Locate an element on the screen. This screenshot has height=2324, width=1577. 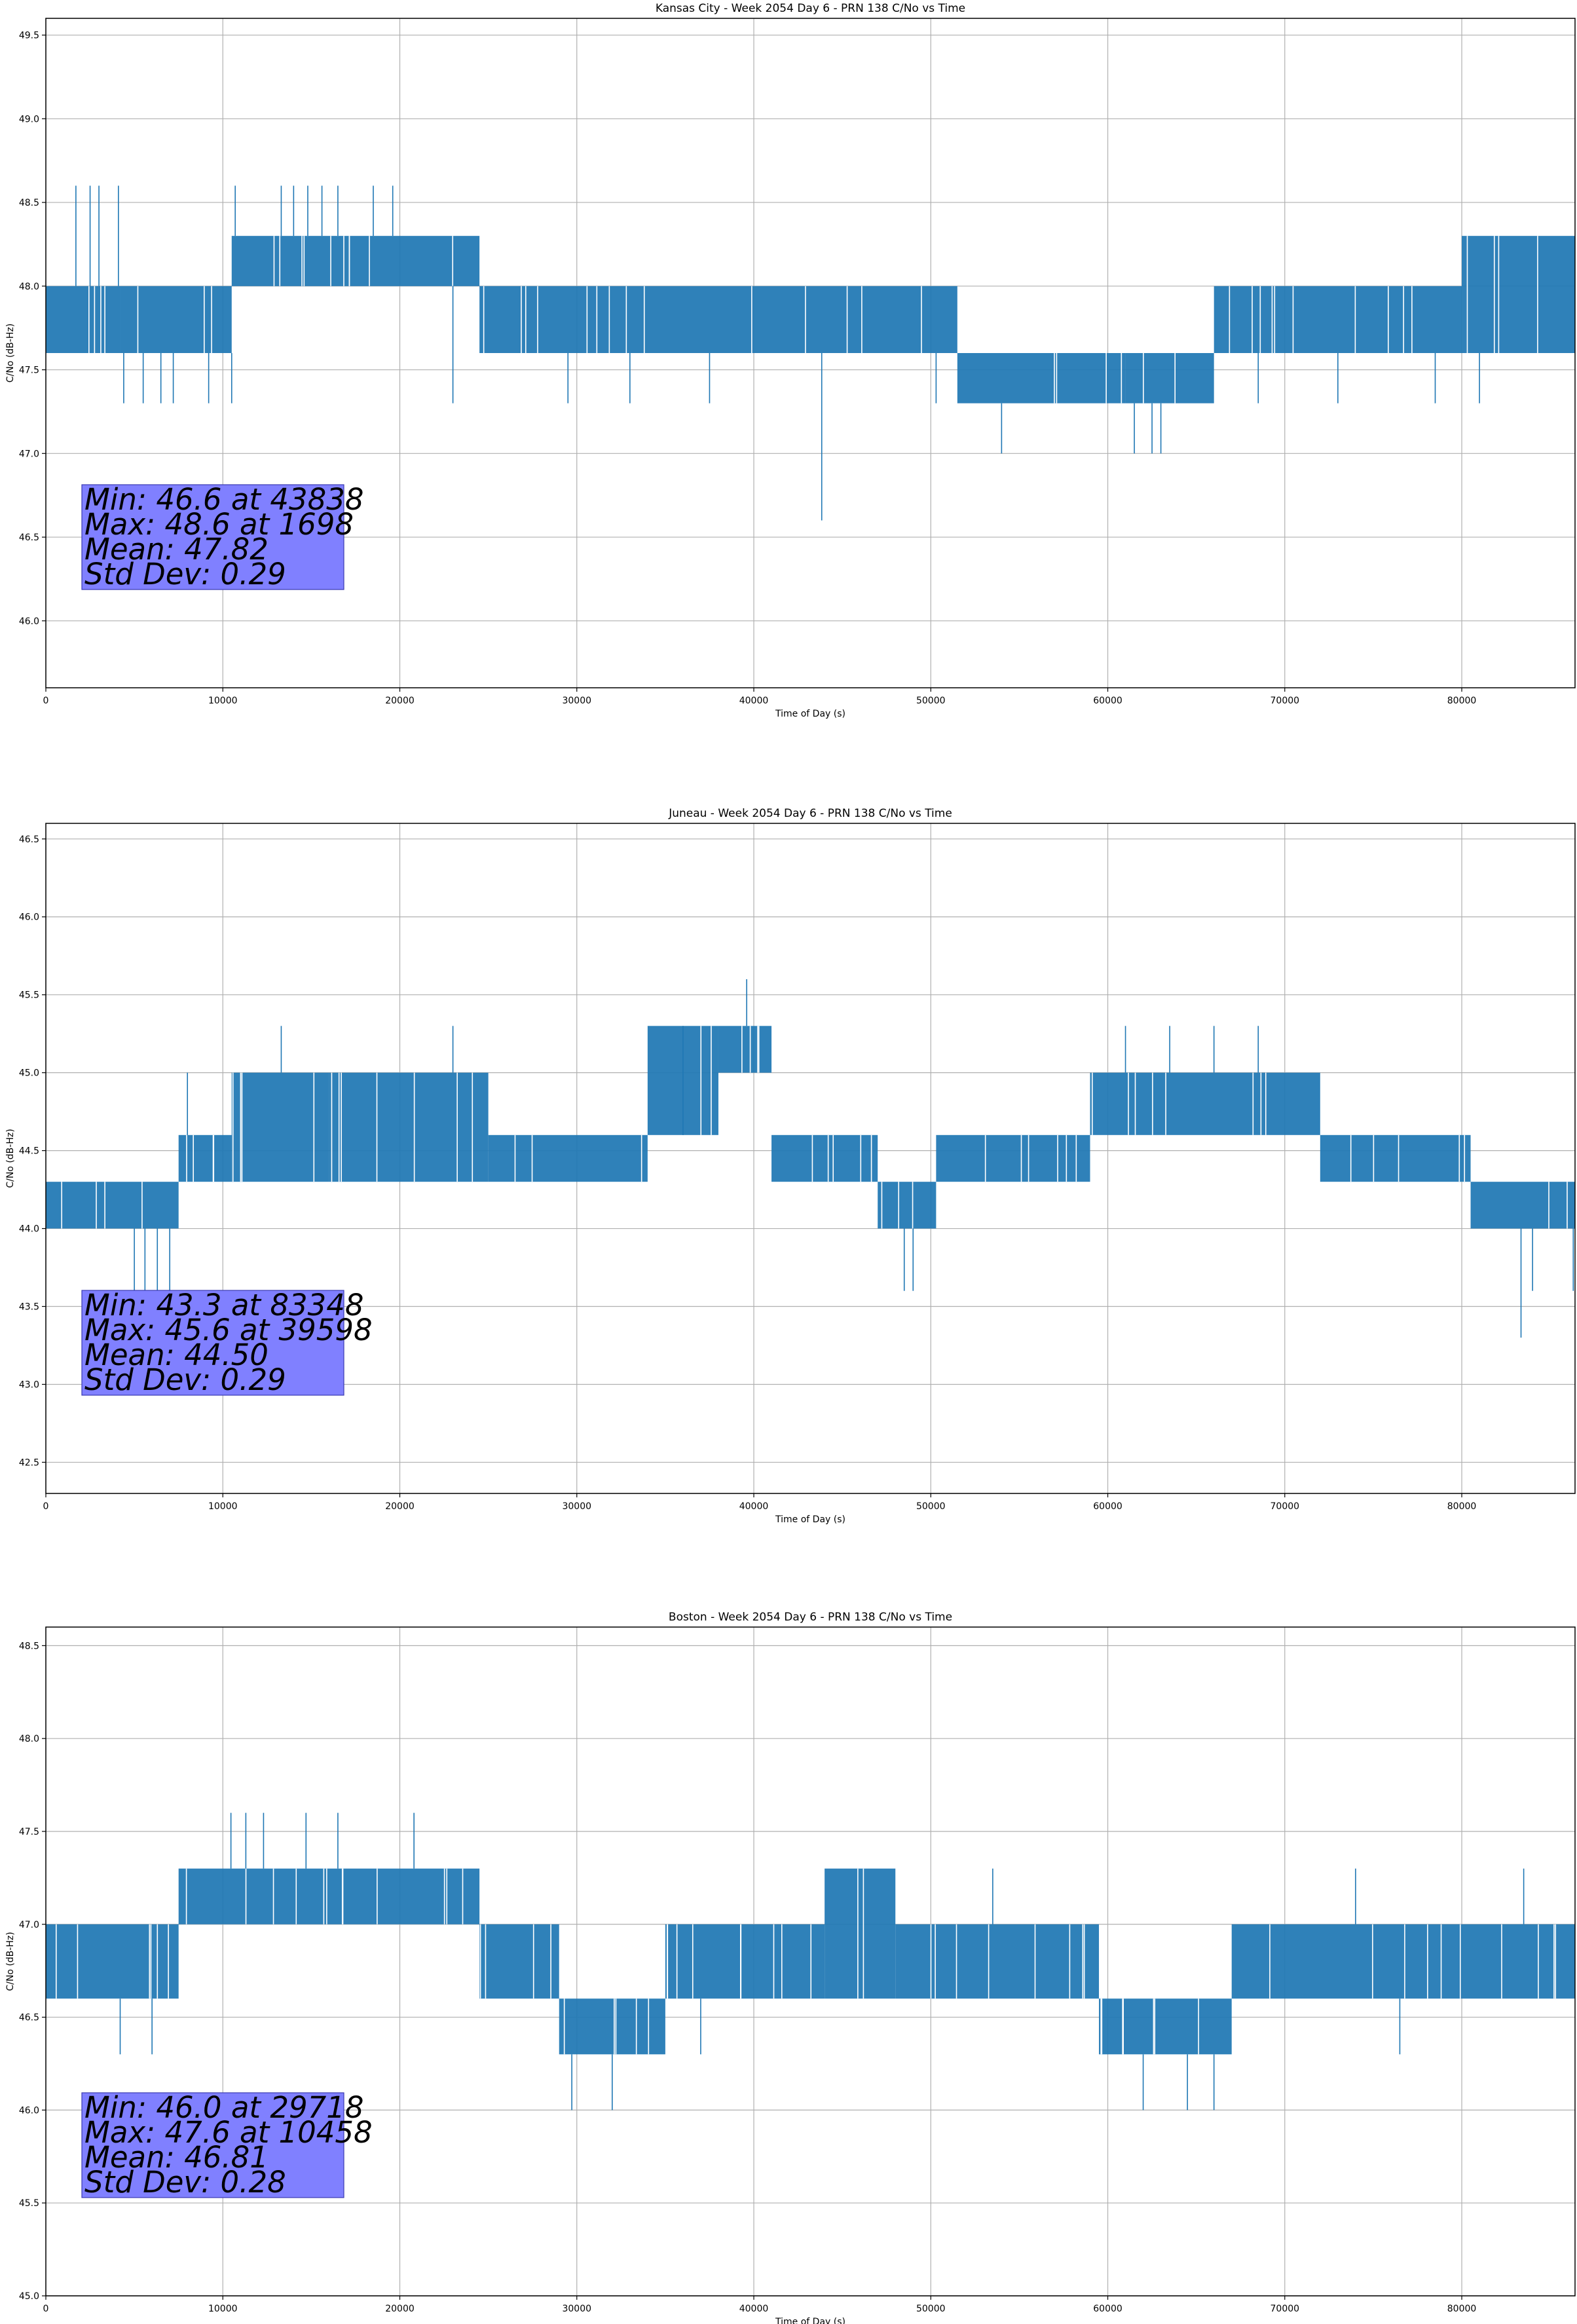
stats-line: Min: 46.6 at 43838 is located at coordinates (224, 499).